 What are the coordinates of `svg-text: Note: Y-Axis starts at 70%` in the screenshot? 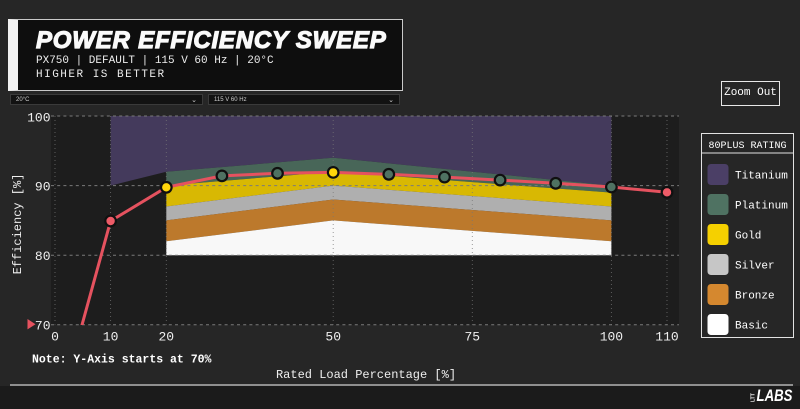 It's located at (122, 360).